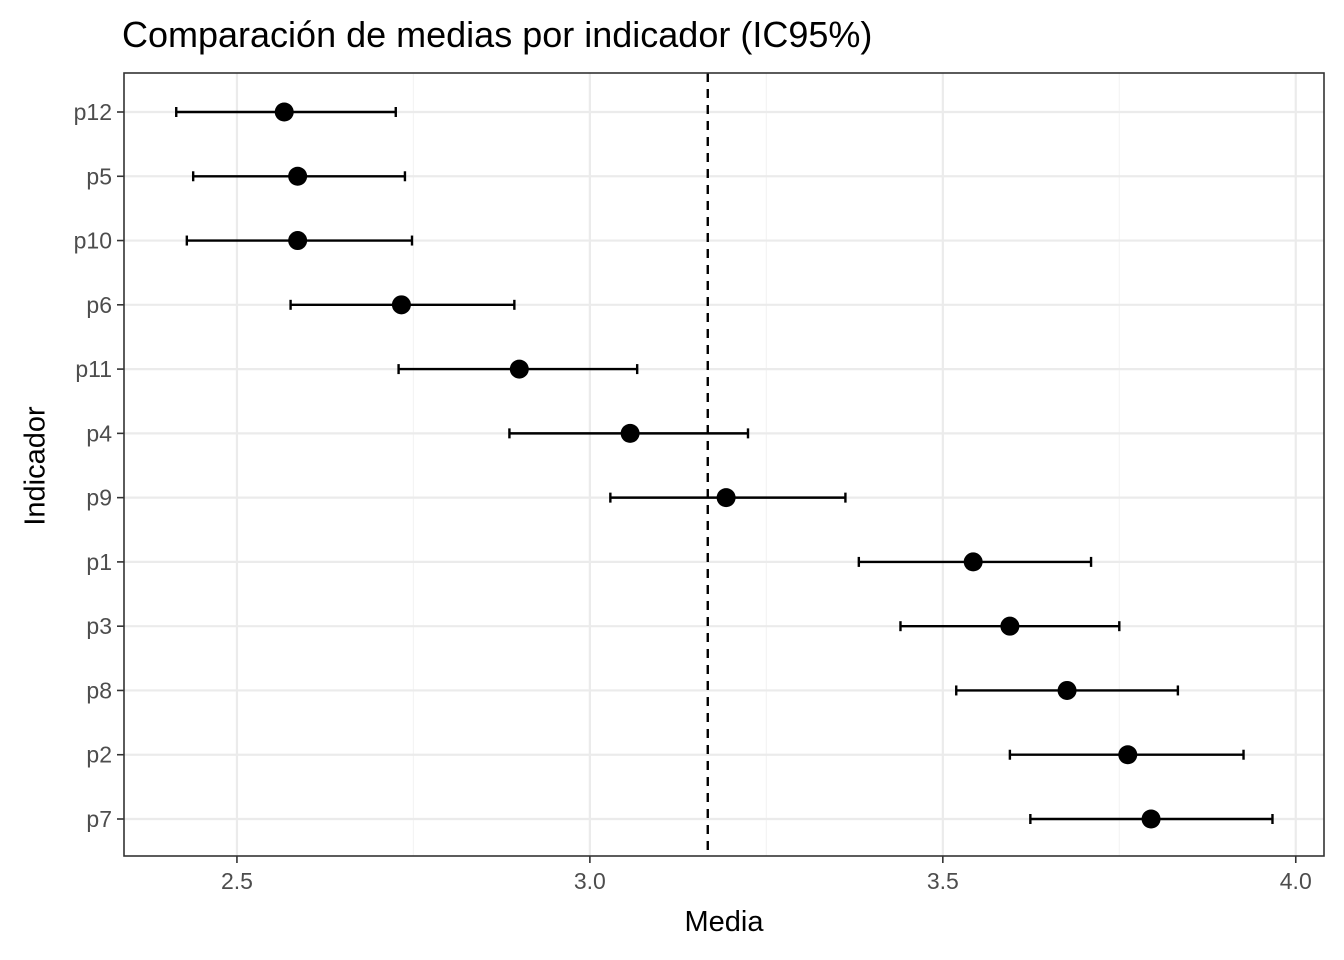 Image resolution: width=1344 pixels, height=960 pixels. I want to click on y-tick-label: p2, so click(99, 755).